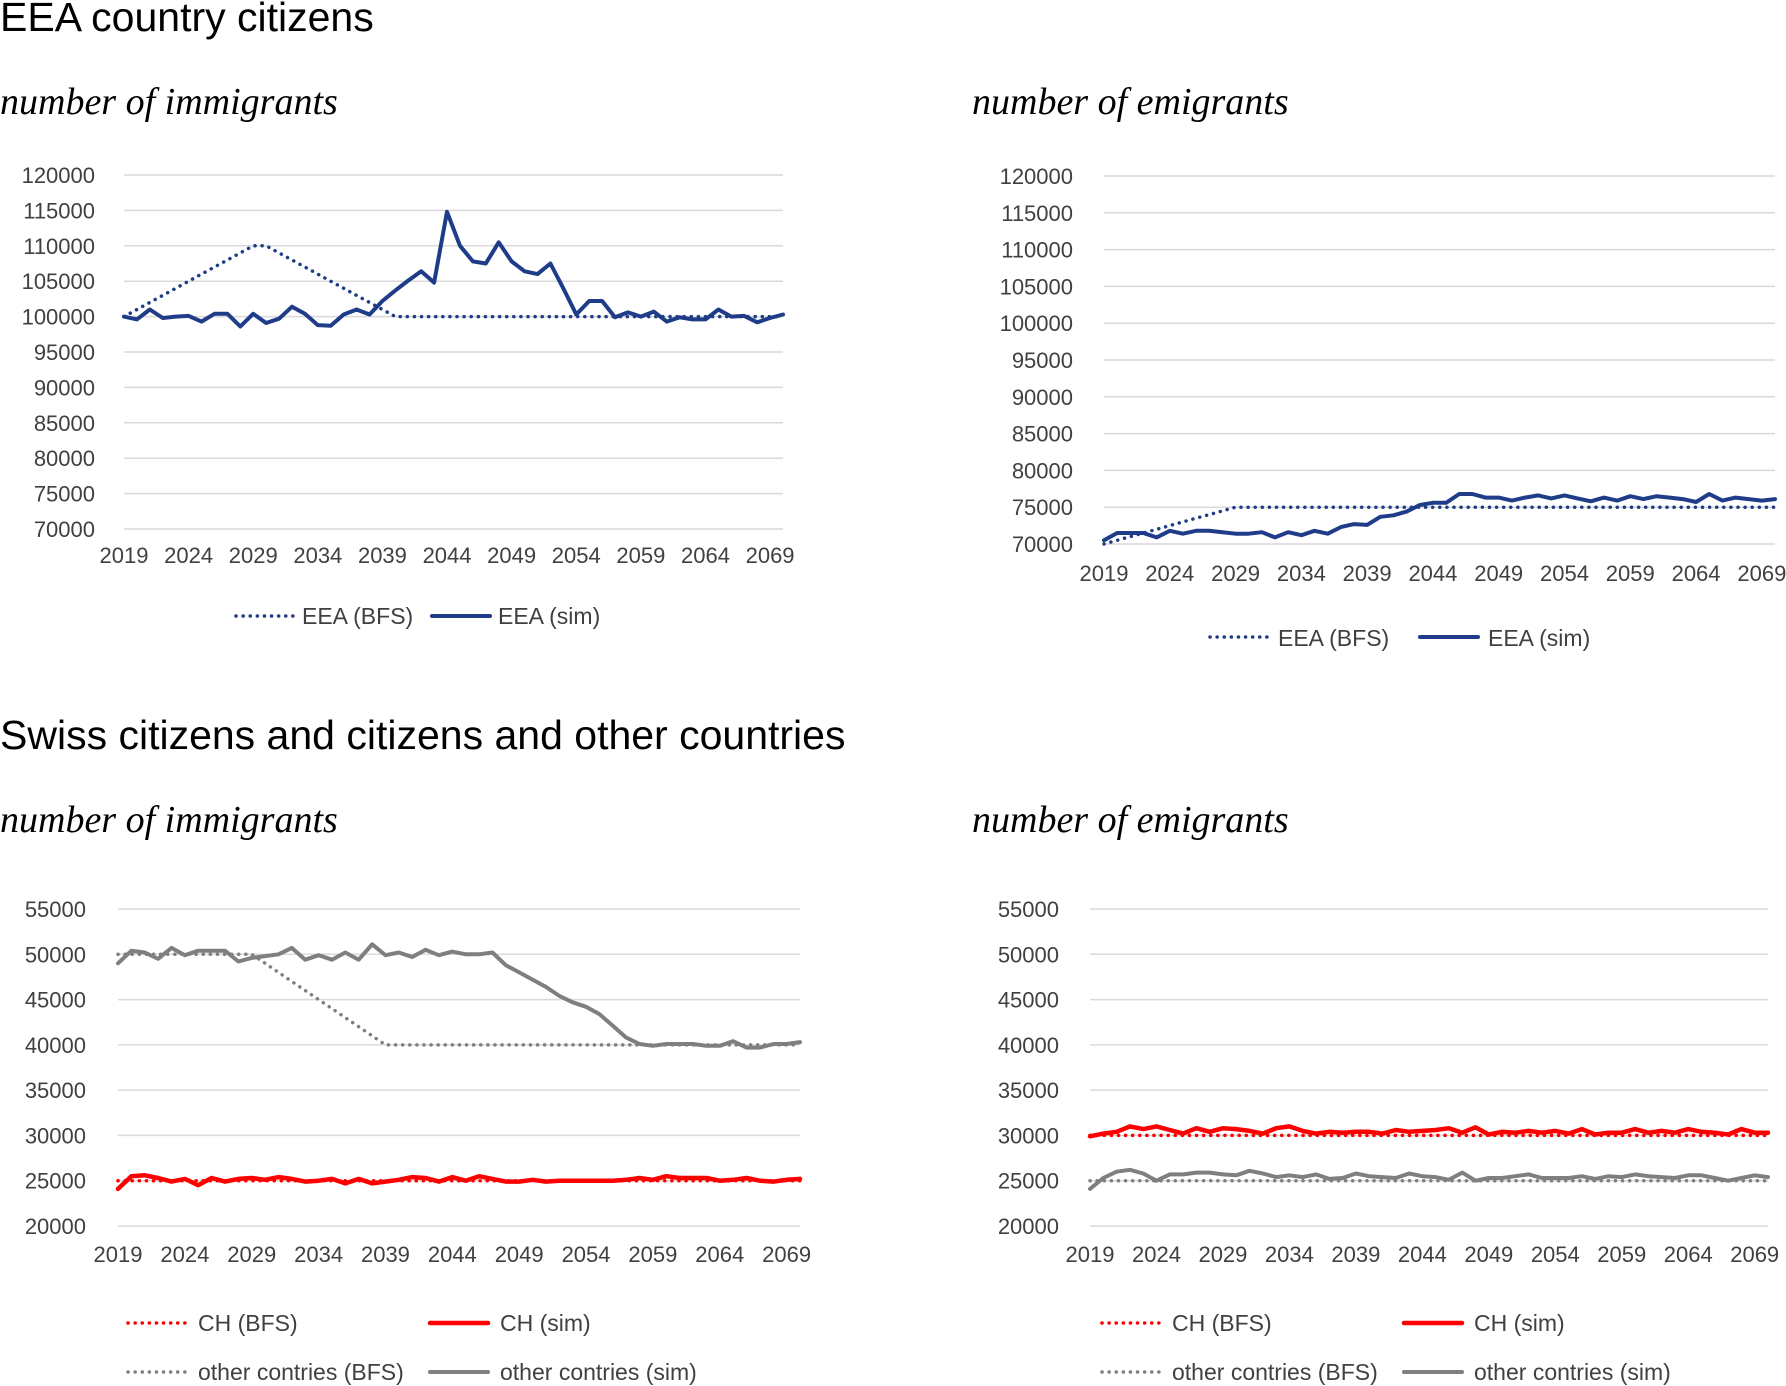 This screenshot has height=1386, width=1786. I want to click on section-title-eea: EEA country citizens, so click(187, 20).